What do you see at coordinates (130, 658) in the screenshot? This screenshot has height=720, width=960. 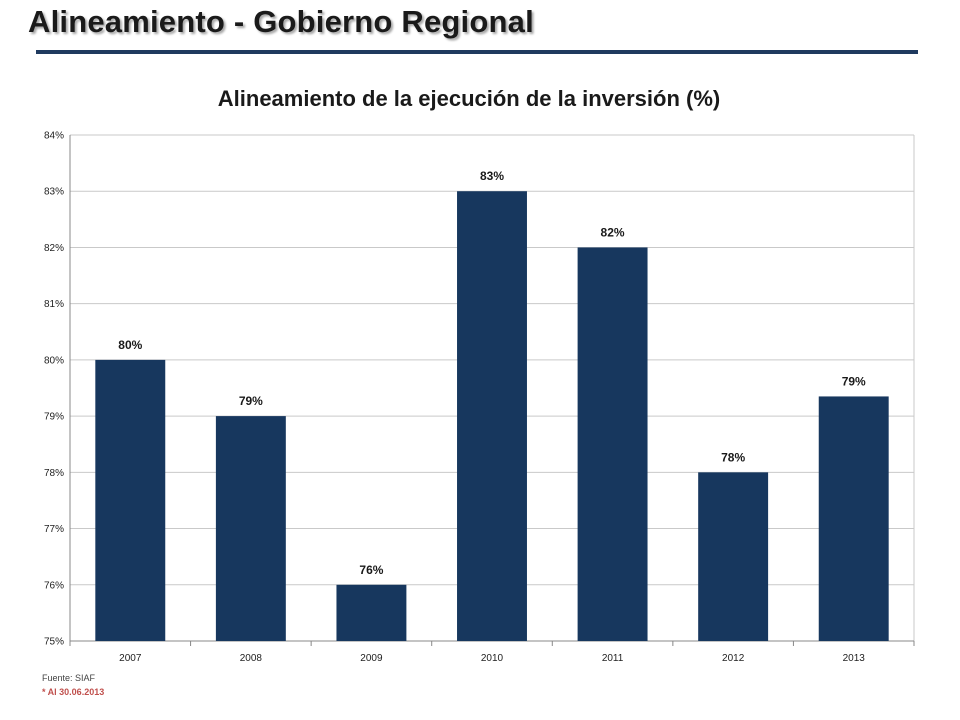 I see `x-tick-label: 2007` at bounding box center [130, 658].